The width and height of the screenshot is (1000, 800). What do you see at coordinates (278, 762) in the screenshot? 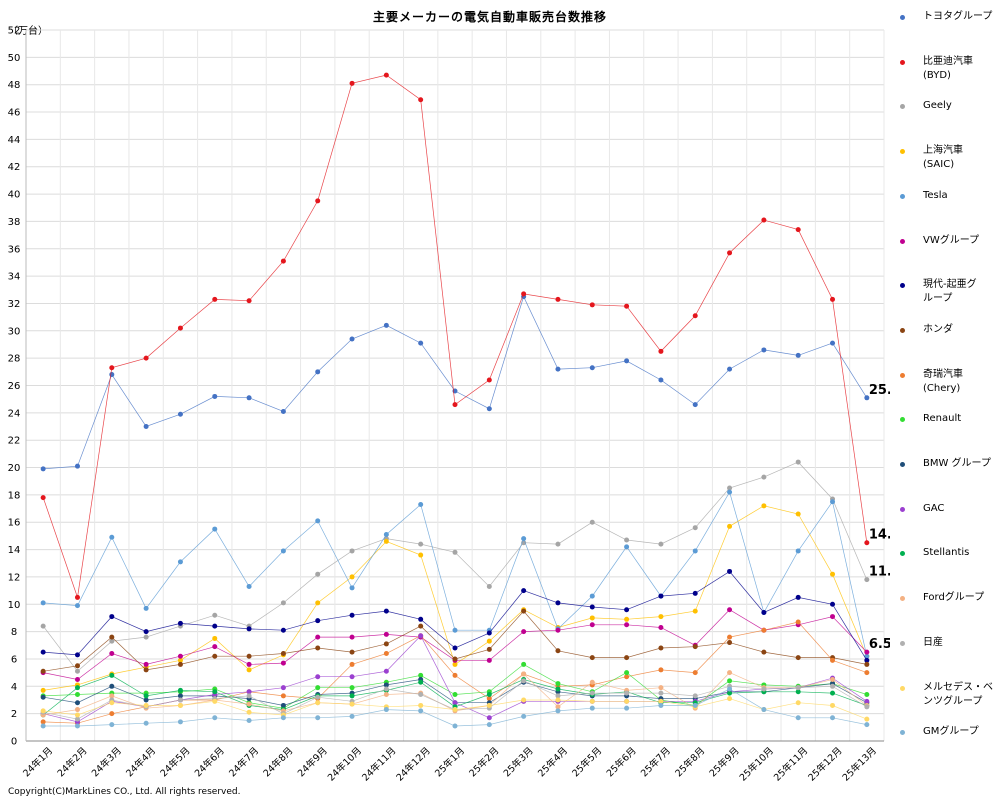
I see `x-tick-label: 24年8月` at bounding box center [278, 762].